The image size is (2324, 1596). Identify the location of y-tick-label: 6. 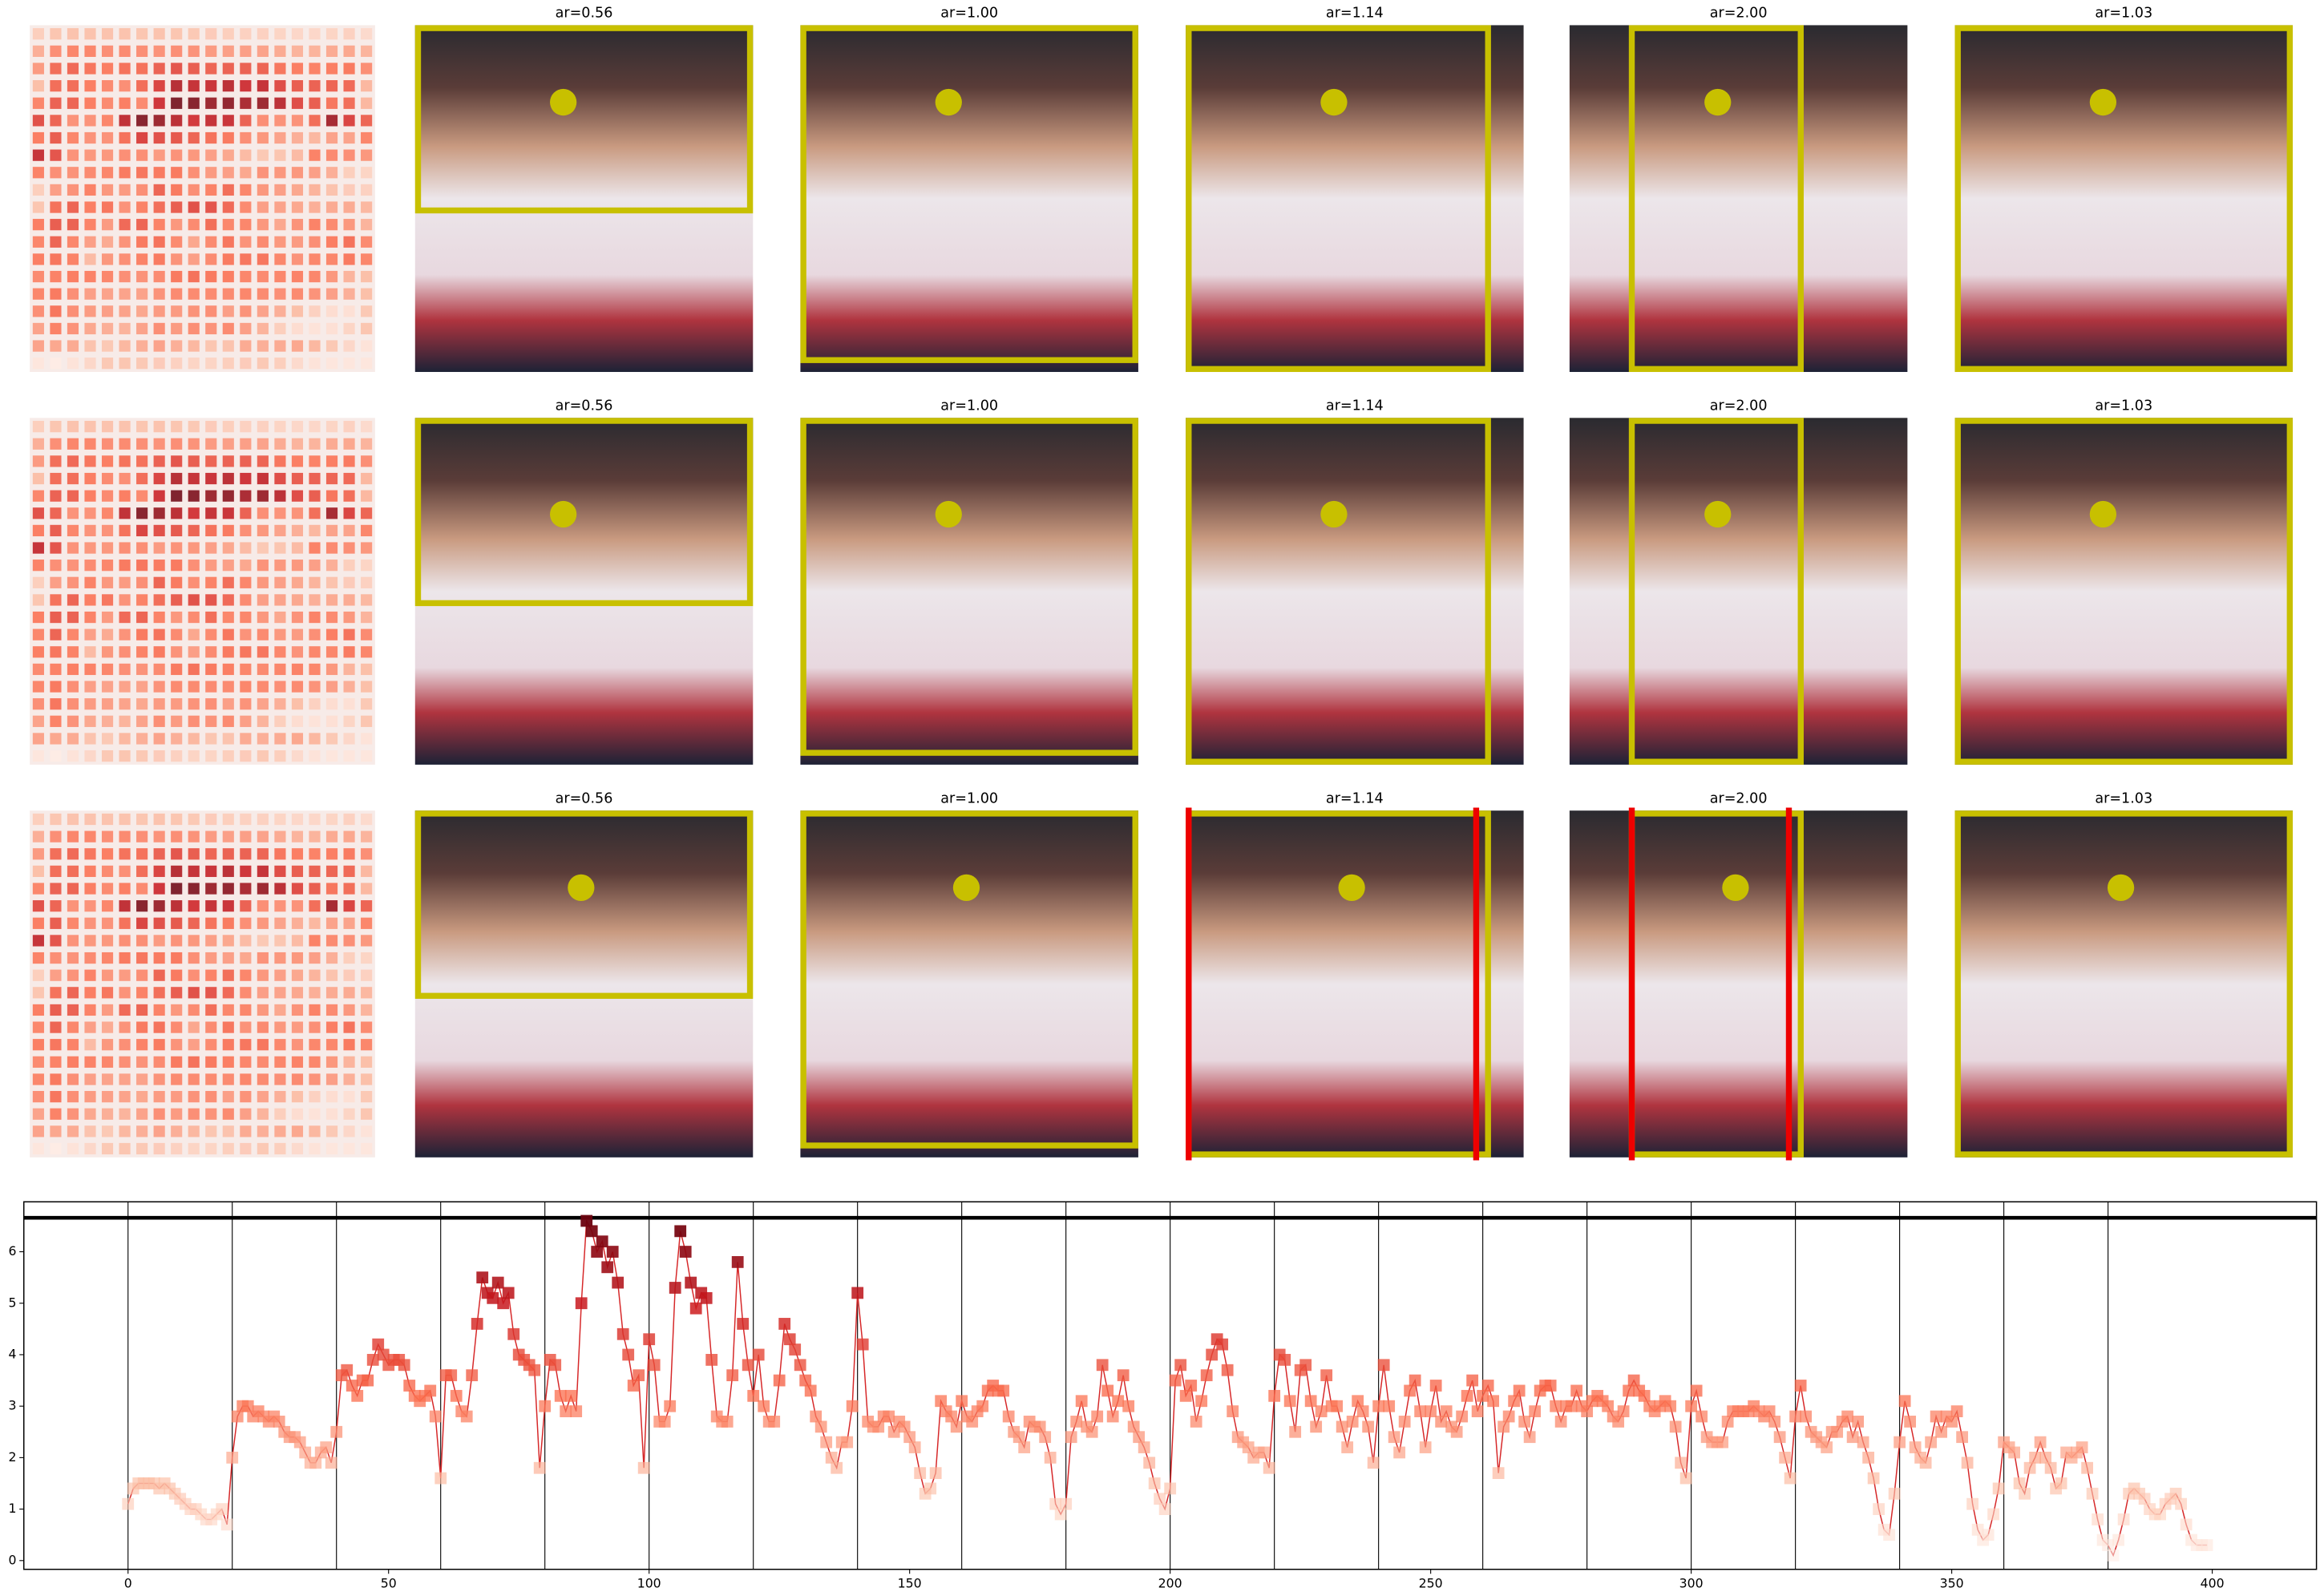
(12, 1251).